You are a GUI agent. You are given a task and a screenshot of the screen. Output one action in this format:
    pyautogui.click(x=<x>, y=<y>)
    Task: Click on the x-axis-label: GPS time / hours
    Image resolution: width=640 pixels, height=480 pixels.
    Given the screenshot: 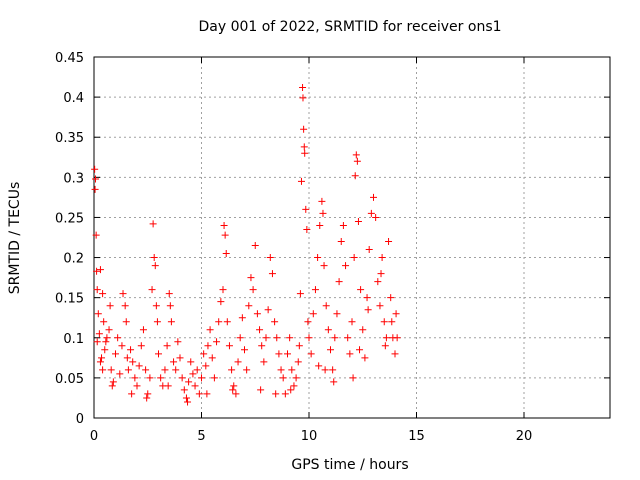 What is the action you would take?
    pyautogui.click(x=349, y=465)
    